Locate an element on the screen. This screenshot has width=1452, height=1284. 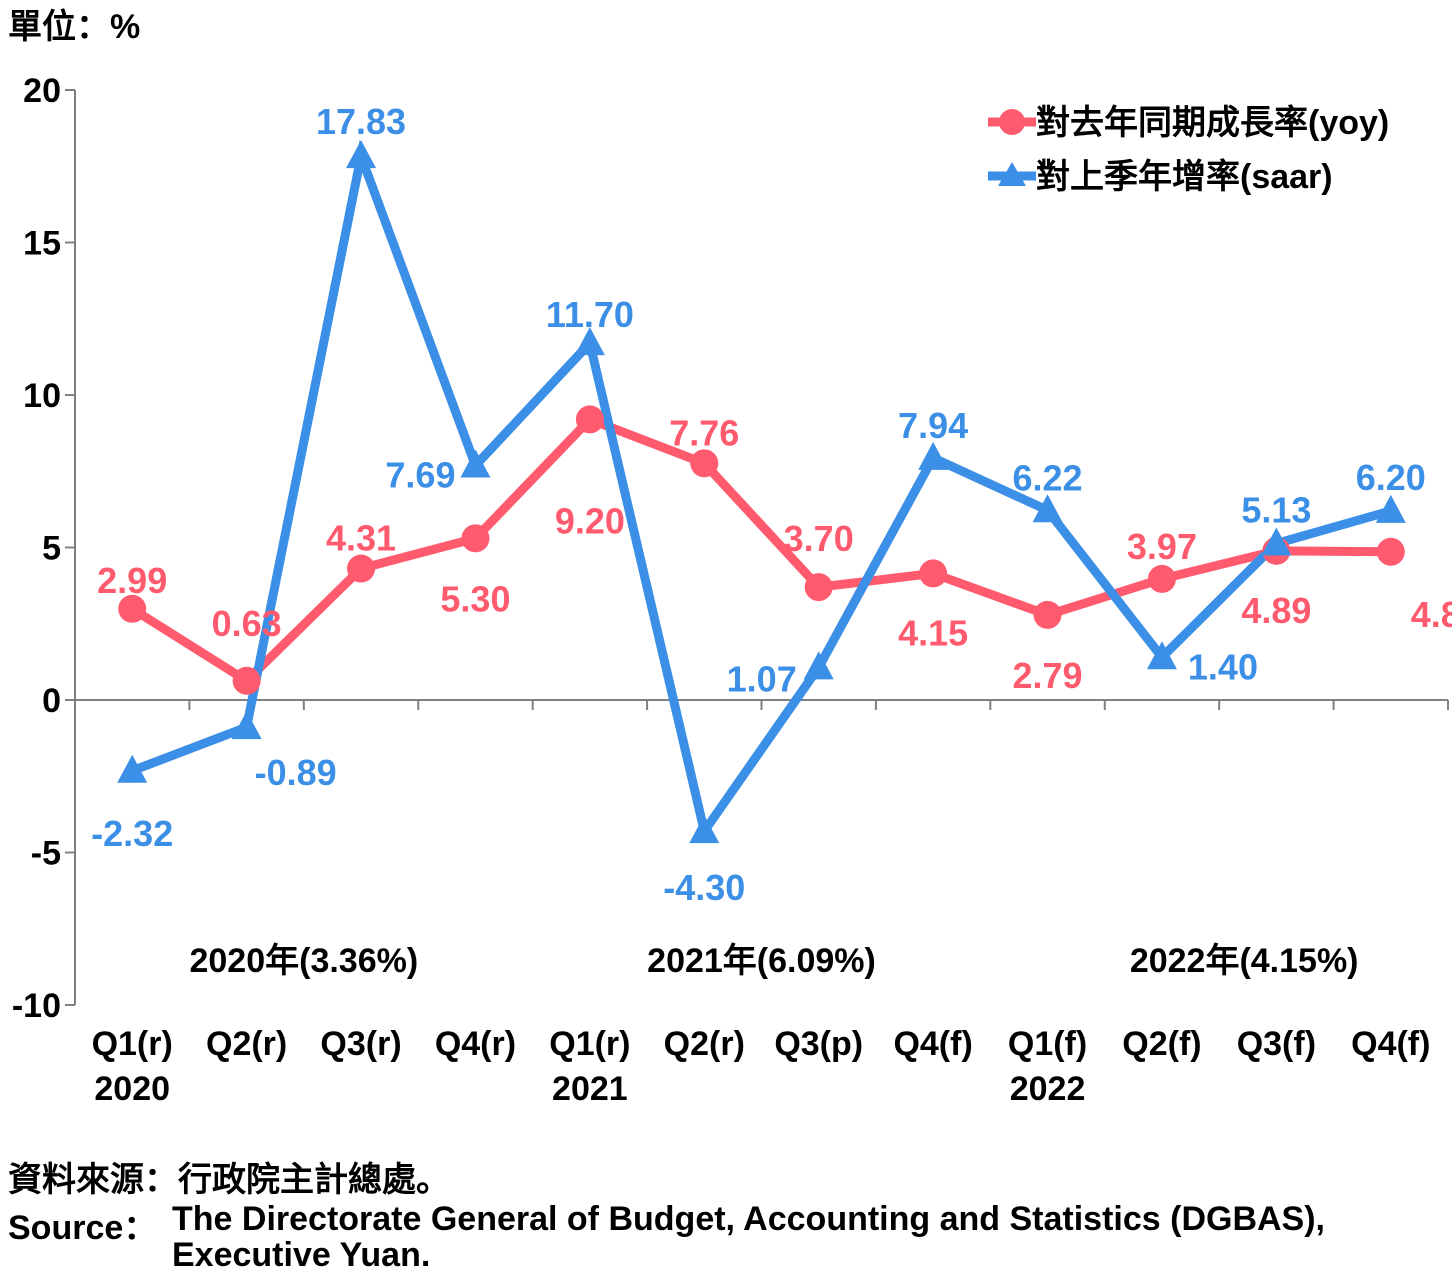
x-tick-label: Q3(f) is located at coordinates (1276, 1044).